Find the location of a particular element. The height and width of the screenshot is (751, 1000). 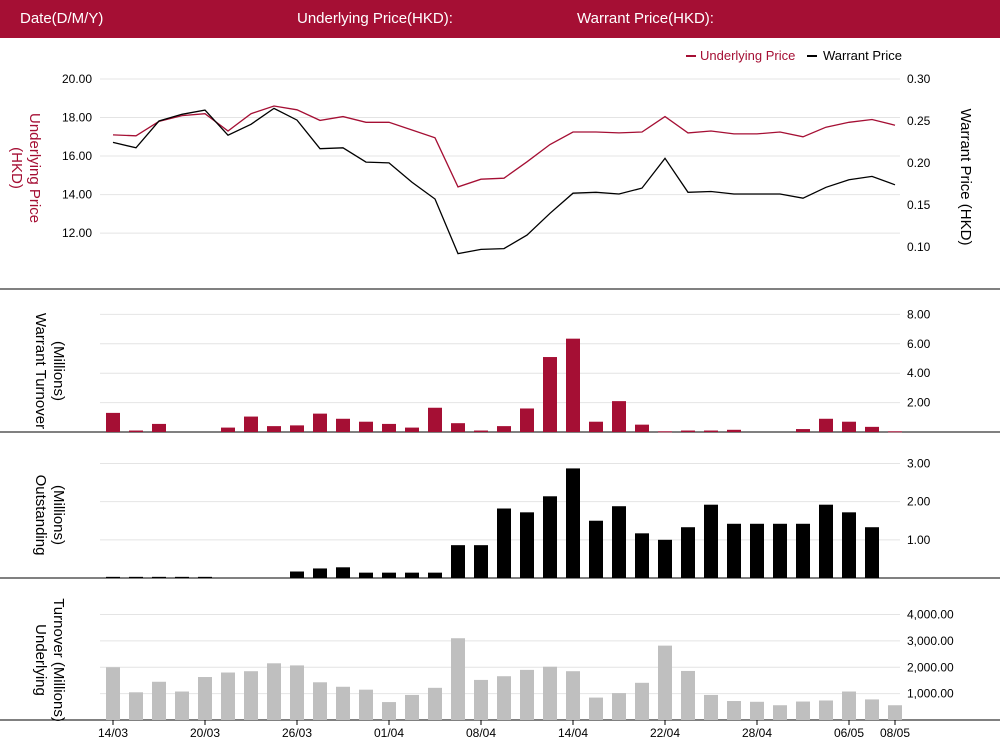

warrant-turnover-tick-label: 8.00 is located at coordinates (919, 314).